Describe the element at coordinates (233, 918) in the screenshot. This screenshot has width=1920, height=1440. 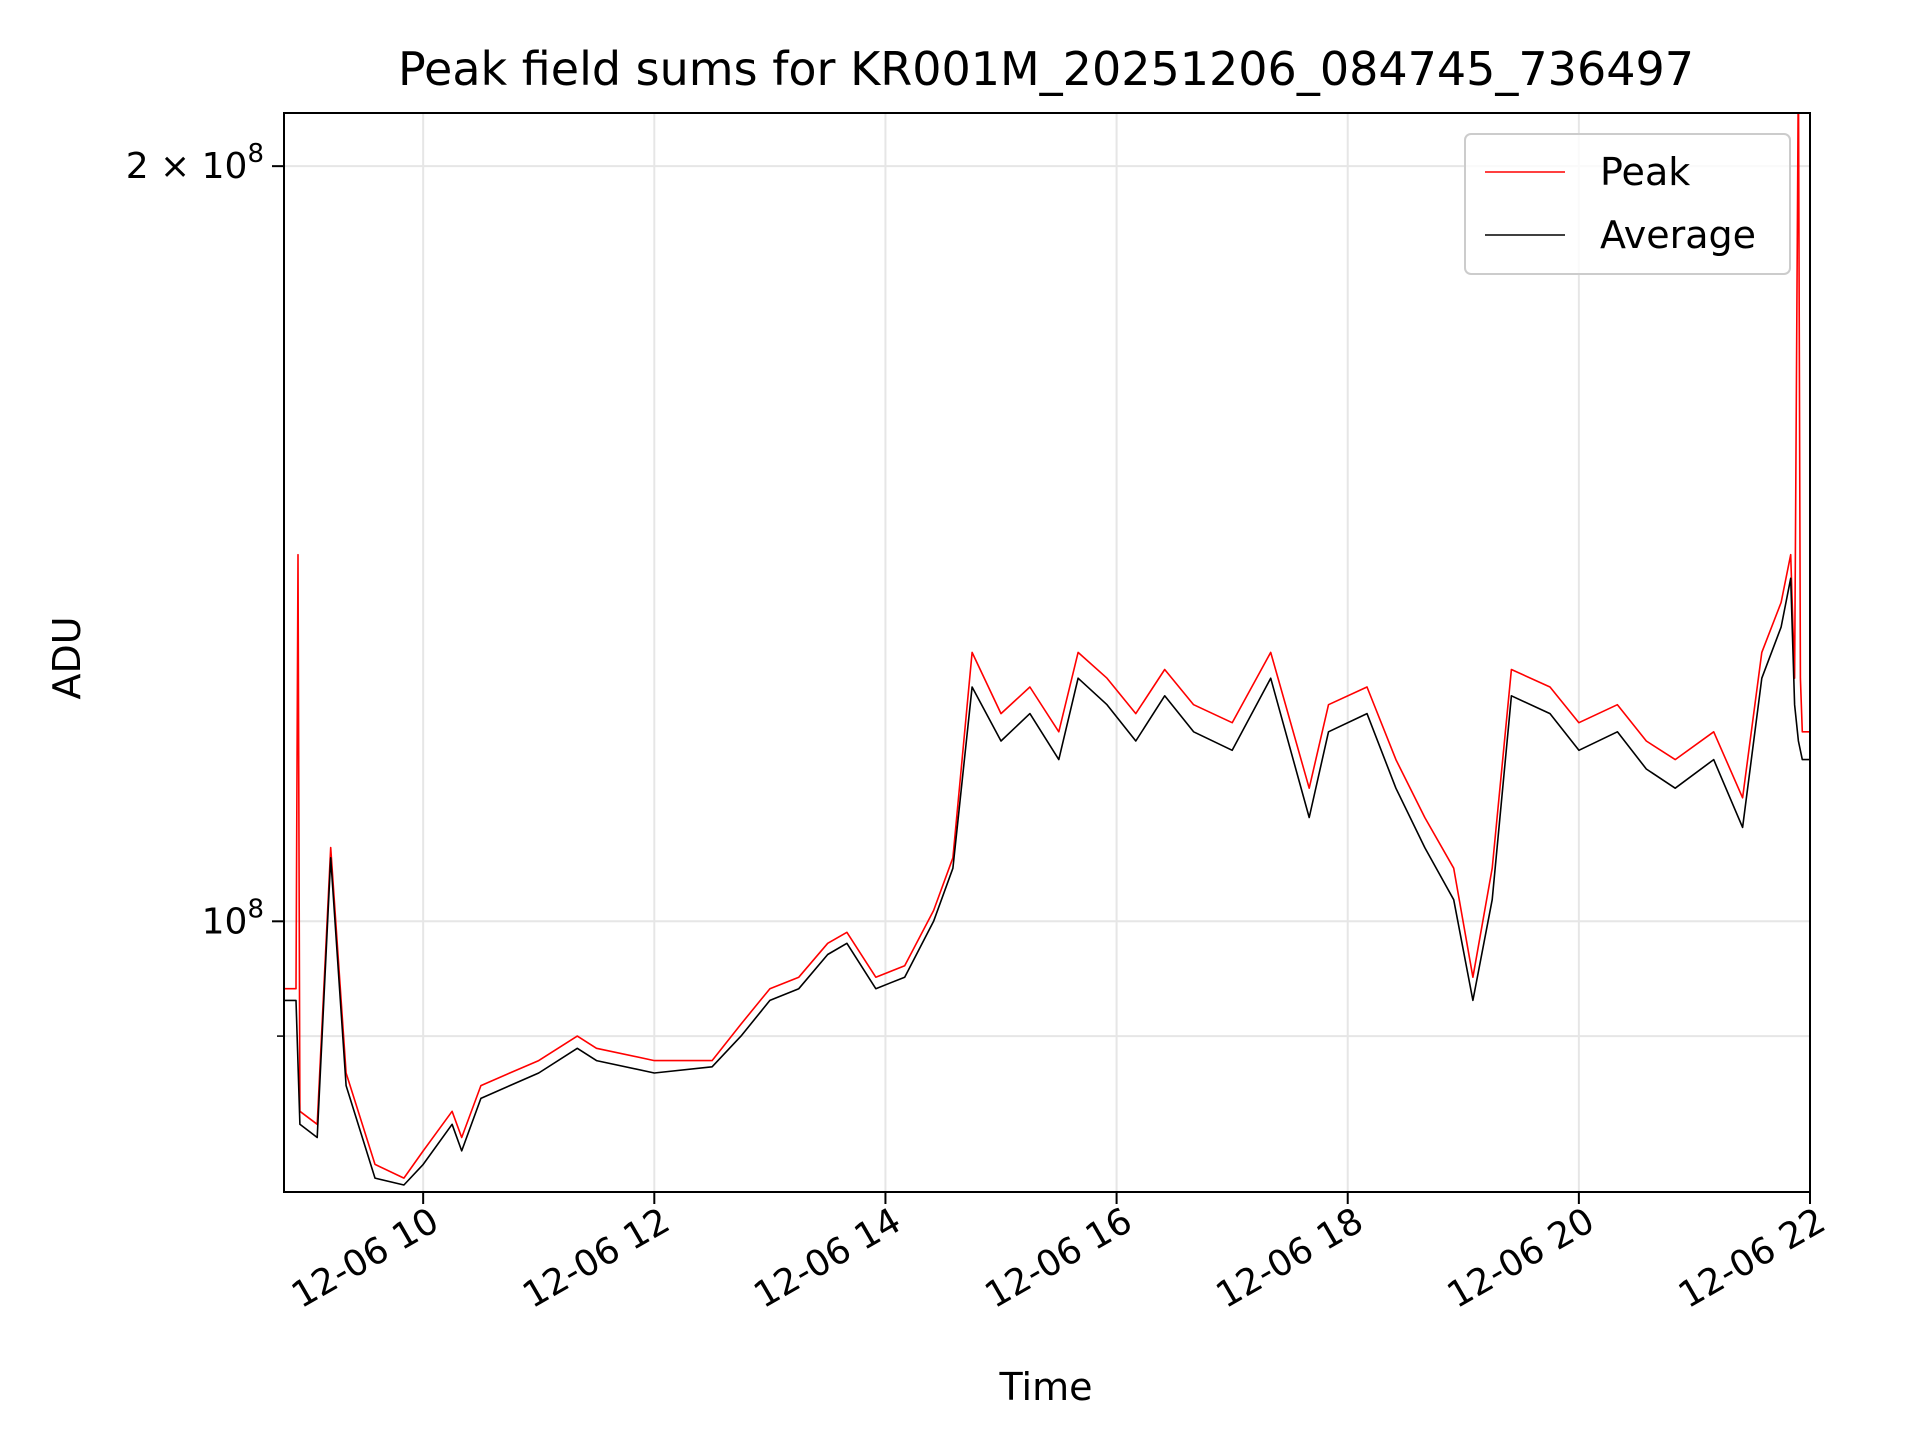
I see `y-tick-label: 108` at that location.